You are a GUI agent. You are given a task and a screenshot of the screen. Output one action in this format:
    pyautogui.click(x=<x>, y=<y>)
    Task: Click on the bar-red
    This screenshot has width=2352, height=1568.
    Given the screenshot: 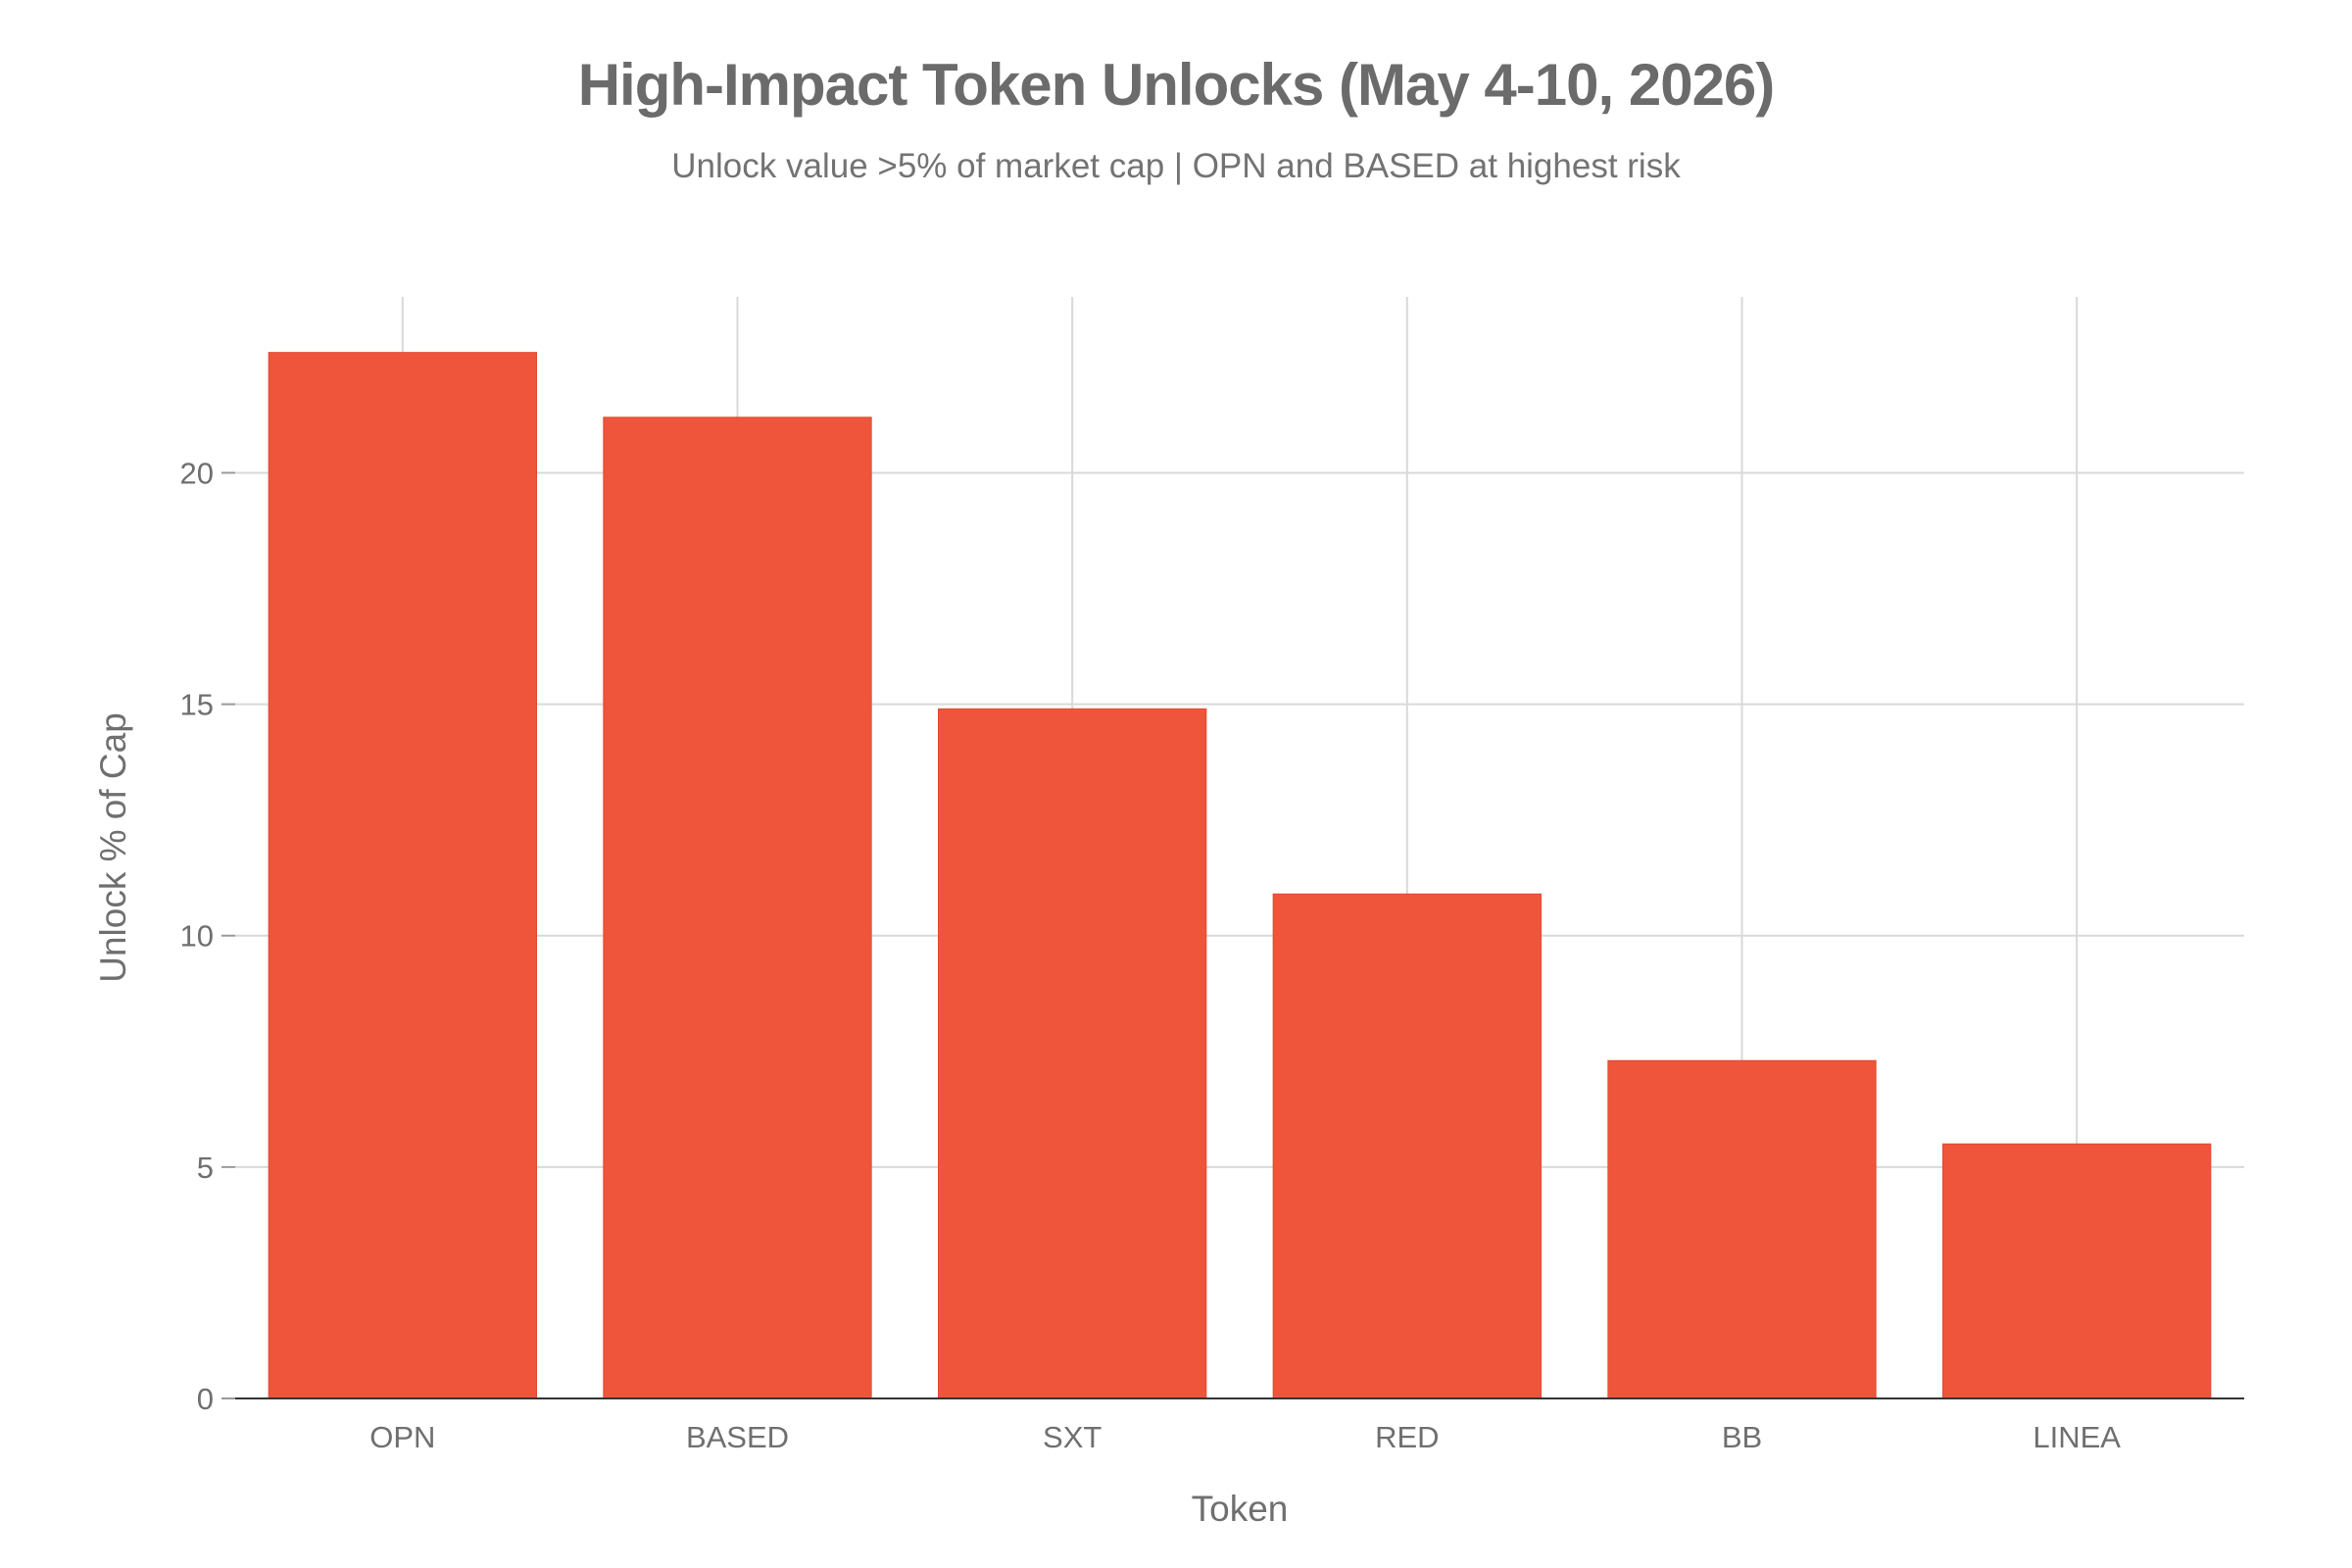 What is the action you would take?
    pyautogui.click(x=1407, y=1146)
    